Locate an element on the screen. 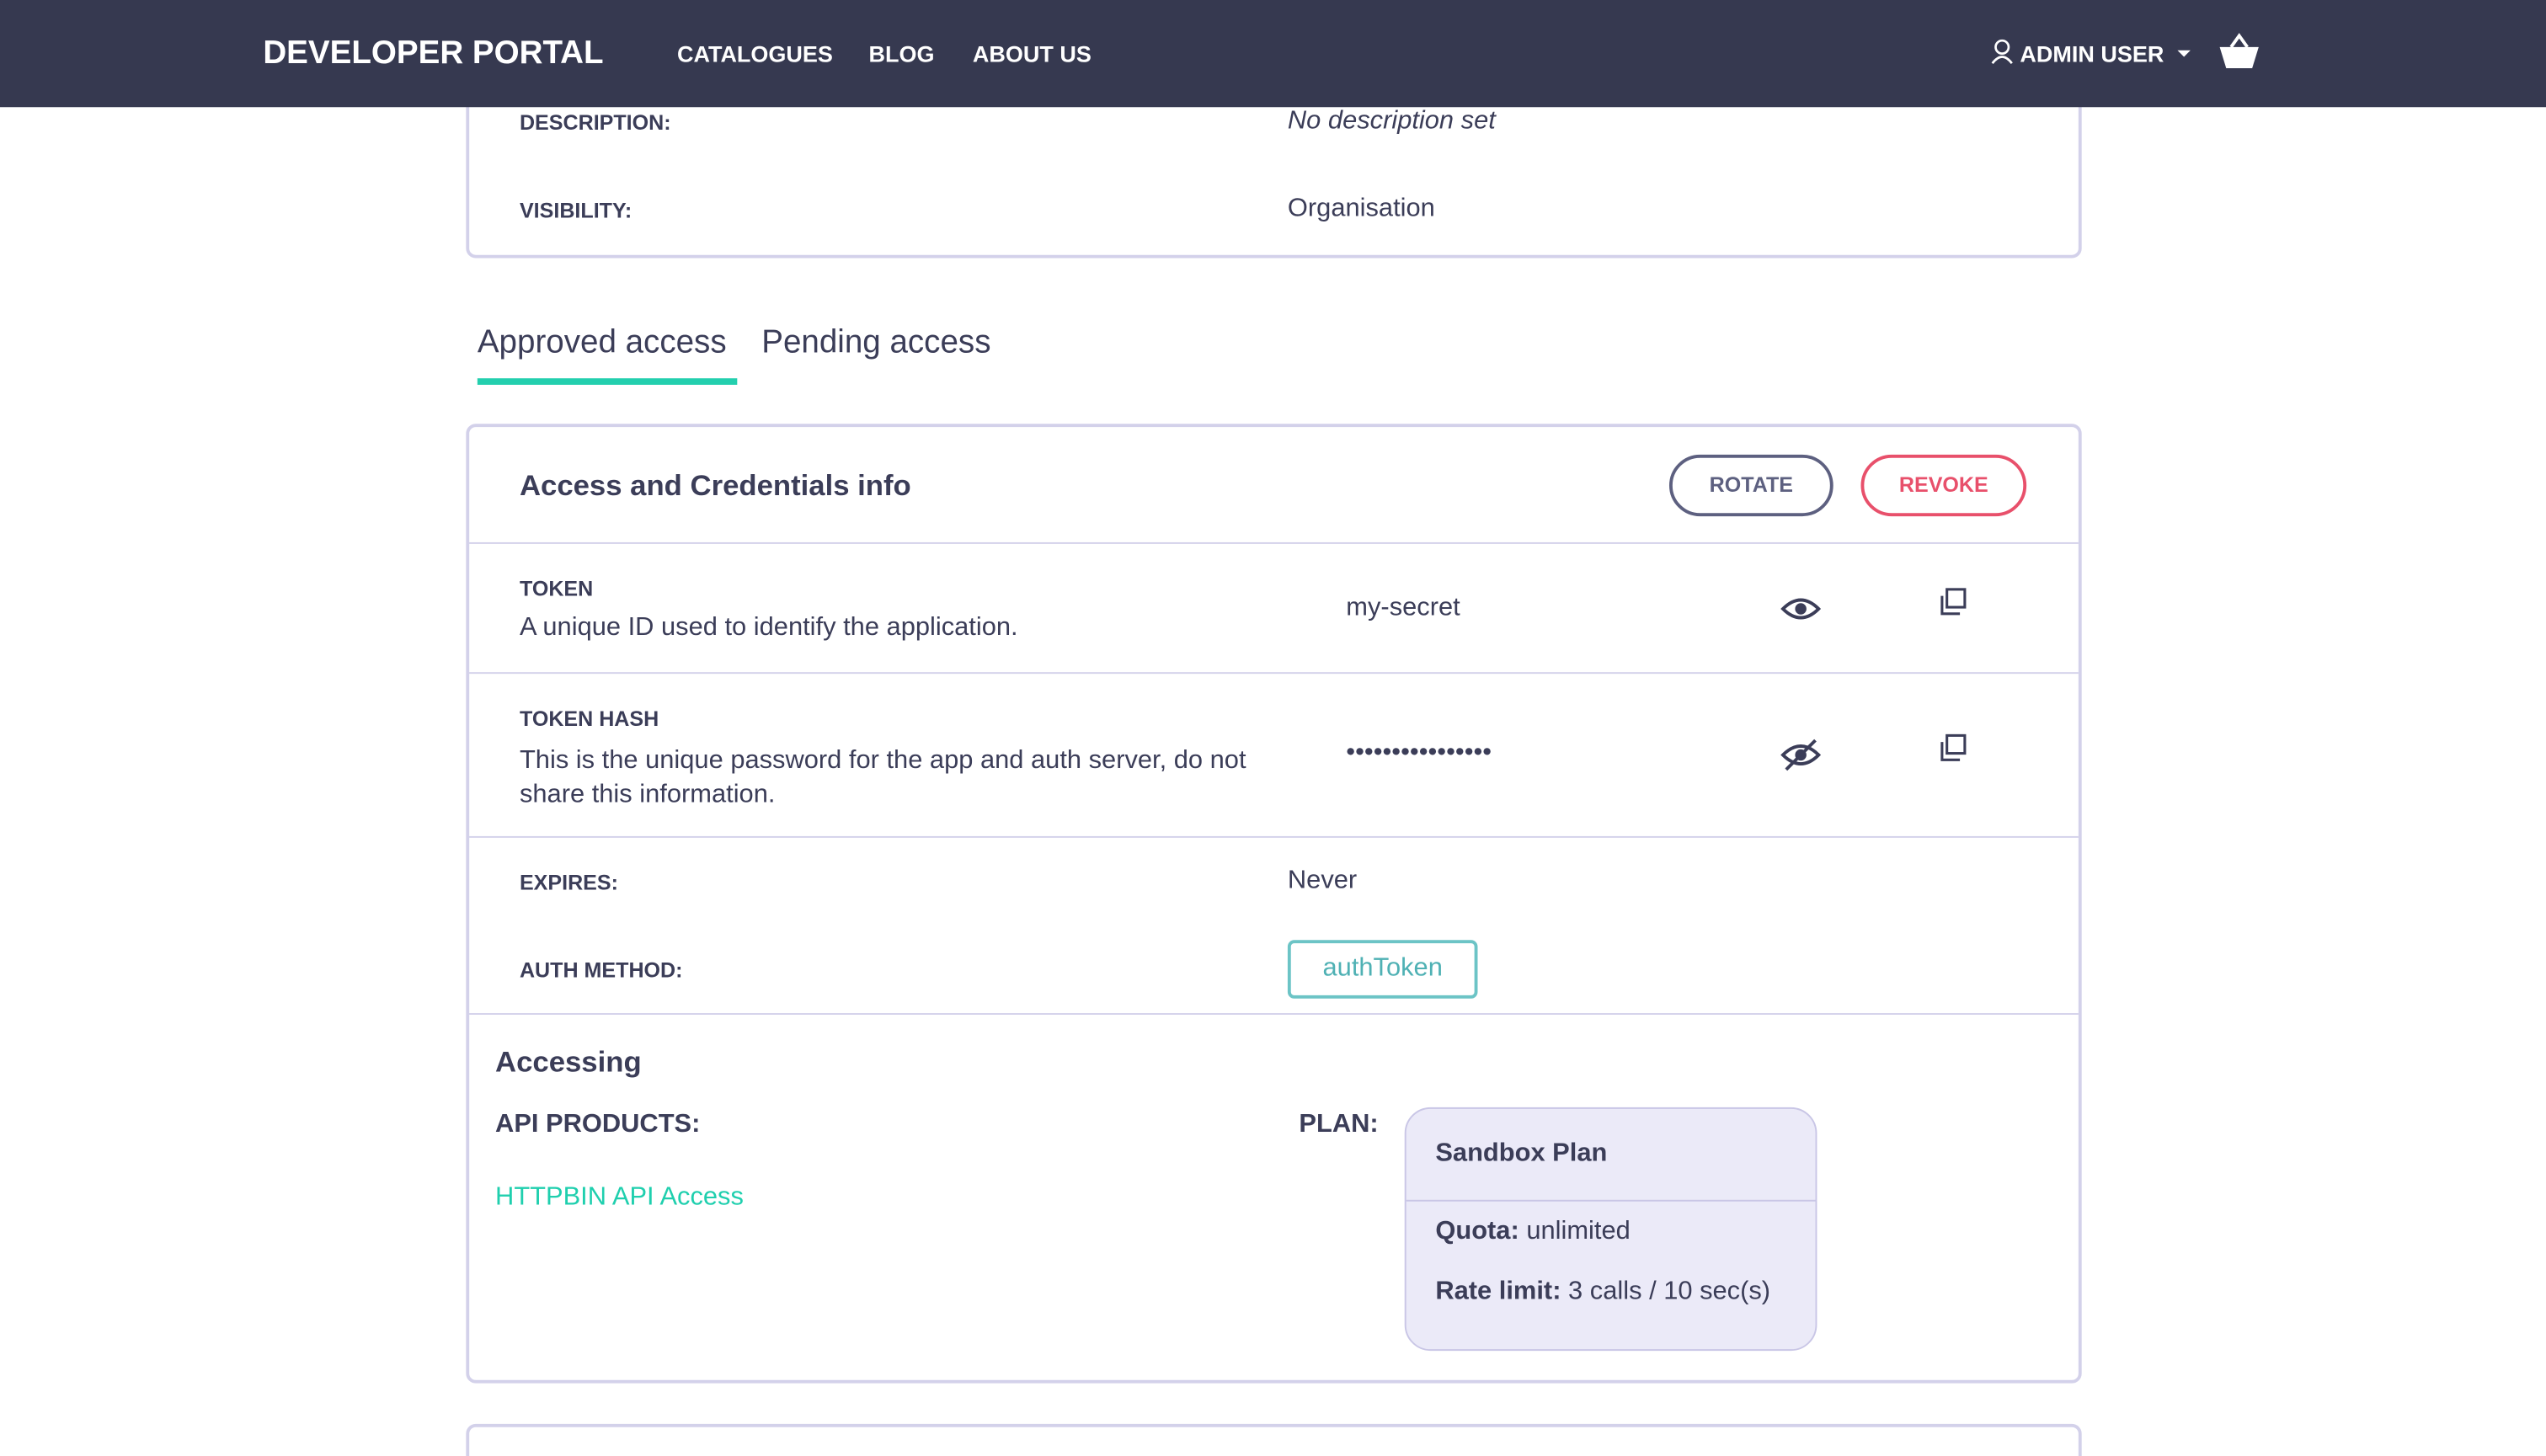  cart-icon is located at coordinates (2239, 52).